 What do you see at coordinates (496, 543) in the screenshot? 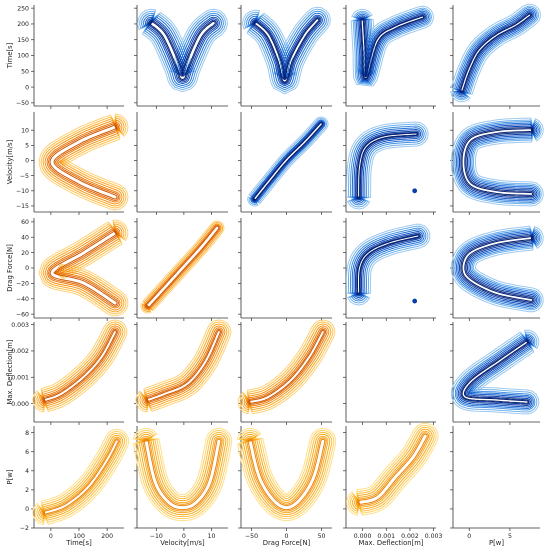
I see `x-axis-label: P[w]` at bounding box center [496, 543].